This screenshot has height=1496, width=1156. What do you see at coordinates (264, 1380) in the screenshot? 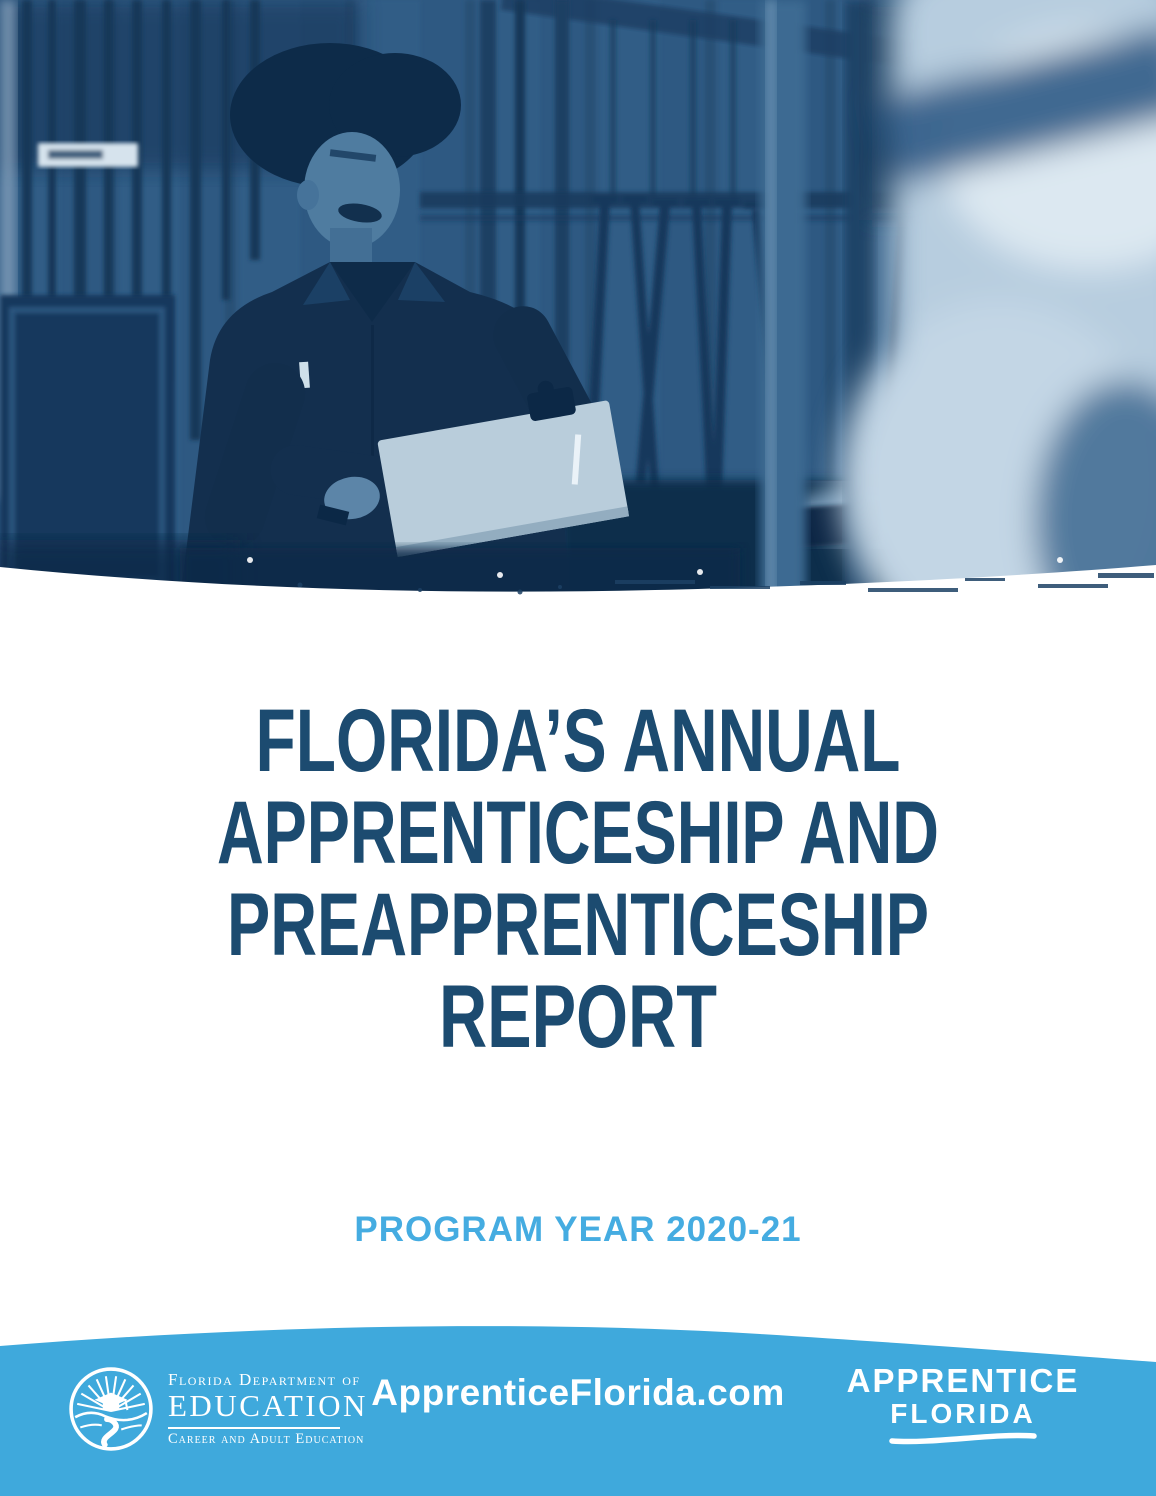
I see `doe-dept-line: Florida Department of` at bounding box center [264, 1380].